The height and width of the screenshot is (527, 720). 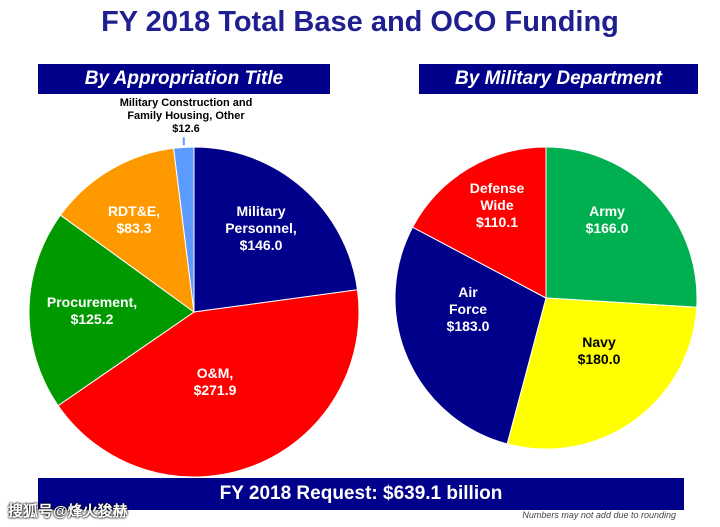 What do you see at coordinates (468, 309) in the screenshot?
I see `slice-label: Air Force $183.0` at bounding box center [468, 309].